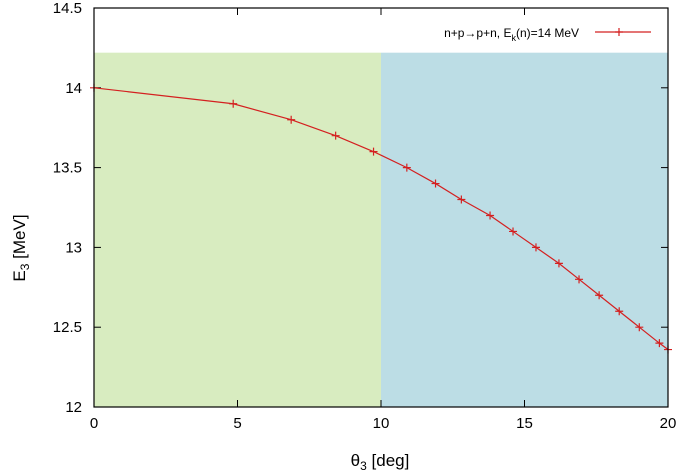 The width and height of the screenshot is (685, 475). What do you see at coordinates (363, 466) in the screenshot?
I see `x-axis-title-sub: 3` at bounding box center [363, 466].